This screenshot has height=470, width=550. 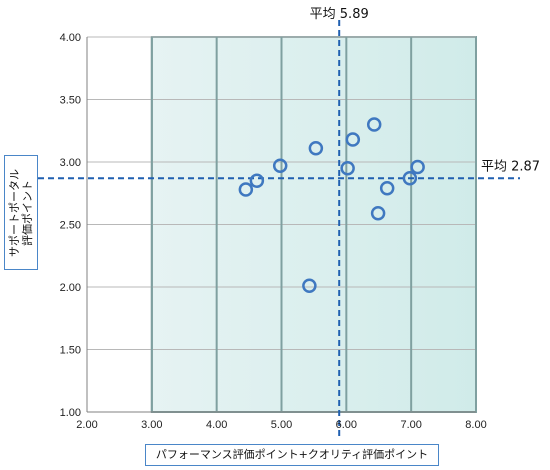 I want to click on y-tick-label: 4.00, so click(x=70, y=38).